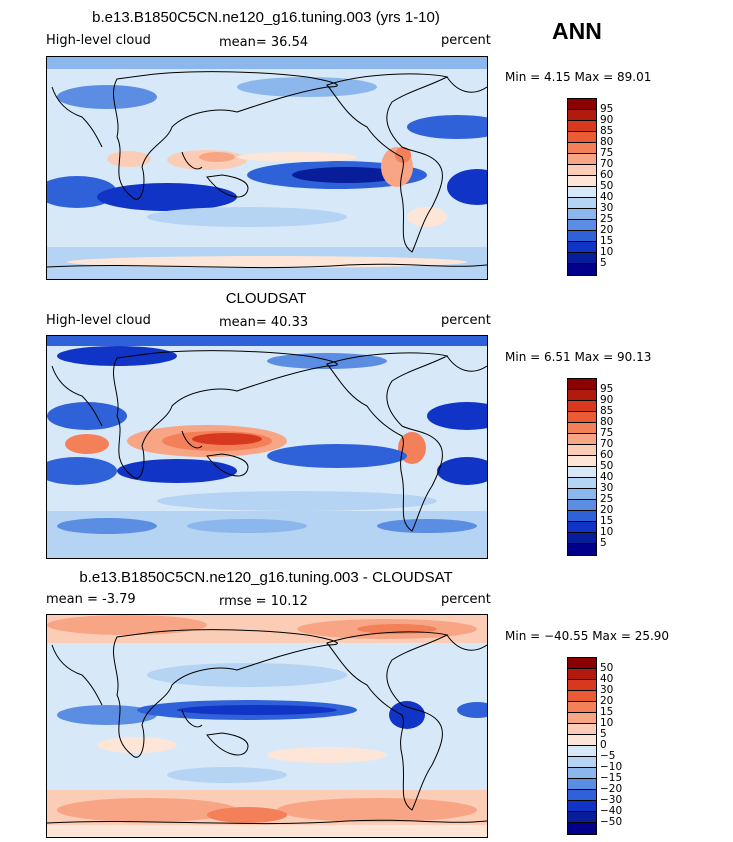 Image resolution: width=733 pixels, height=842 pixels. Describe the element at coordinates (466, 40) in the screenshot. I see `panel-1-units-label: percent` at that location.